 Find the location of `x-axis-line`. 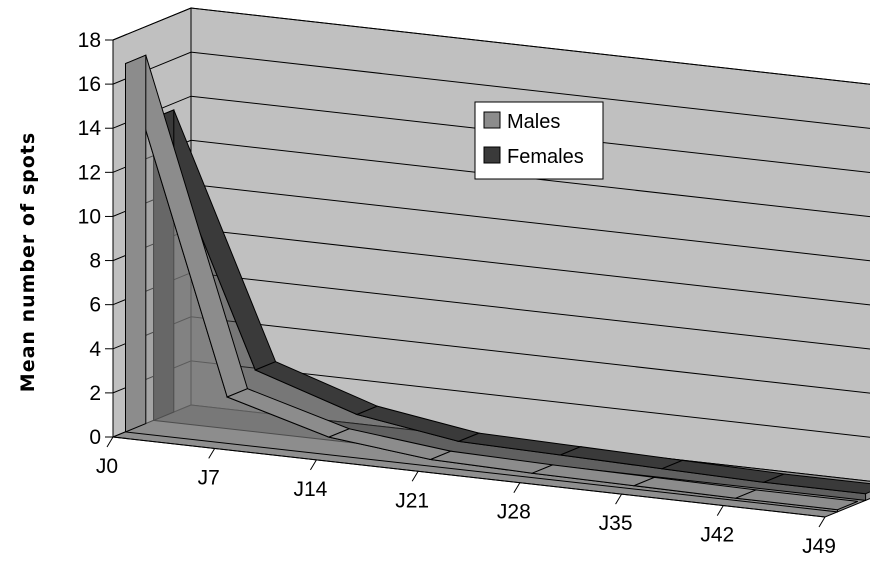

x-axis-line is located at coordinates (469, 477).